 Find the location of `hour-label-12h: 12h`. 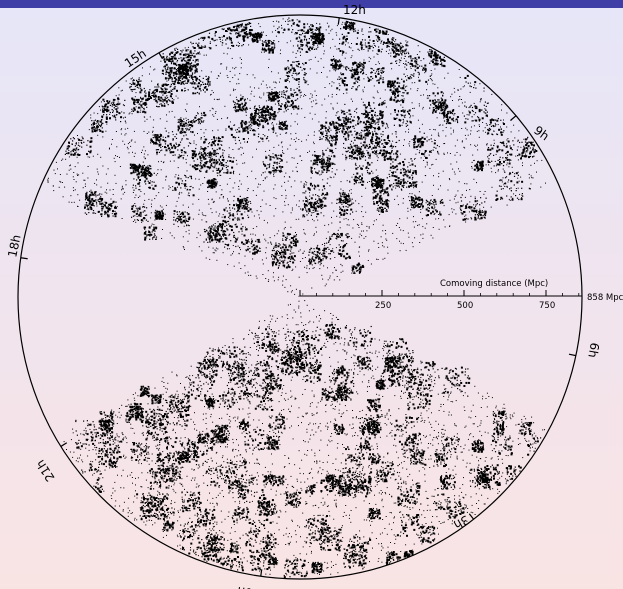

hour-label-12h: 12h is located at coordinates (354, 10).